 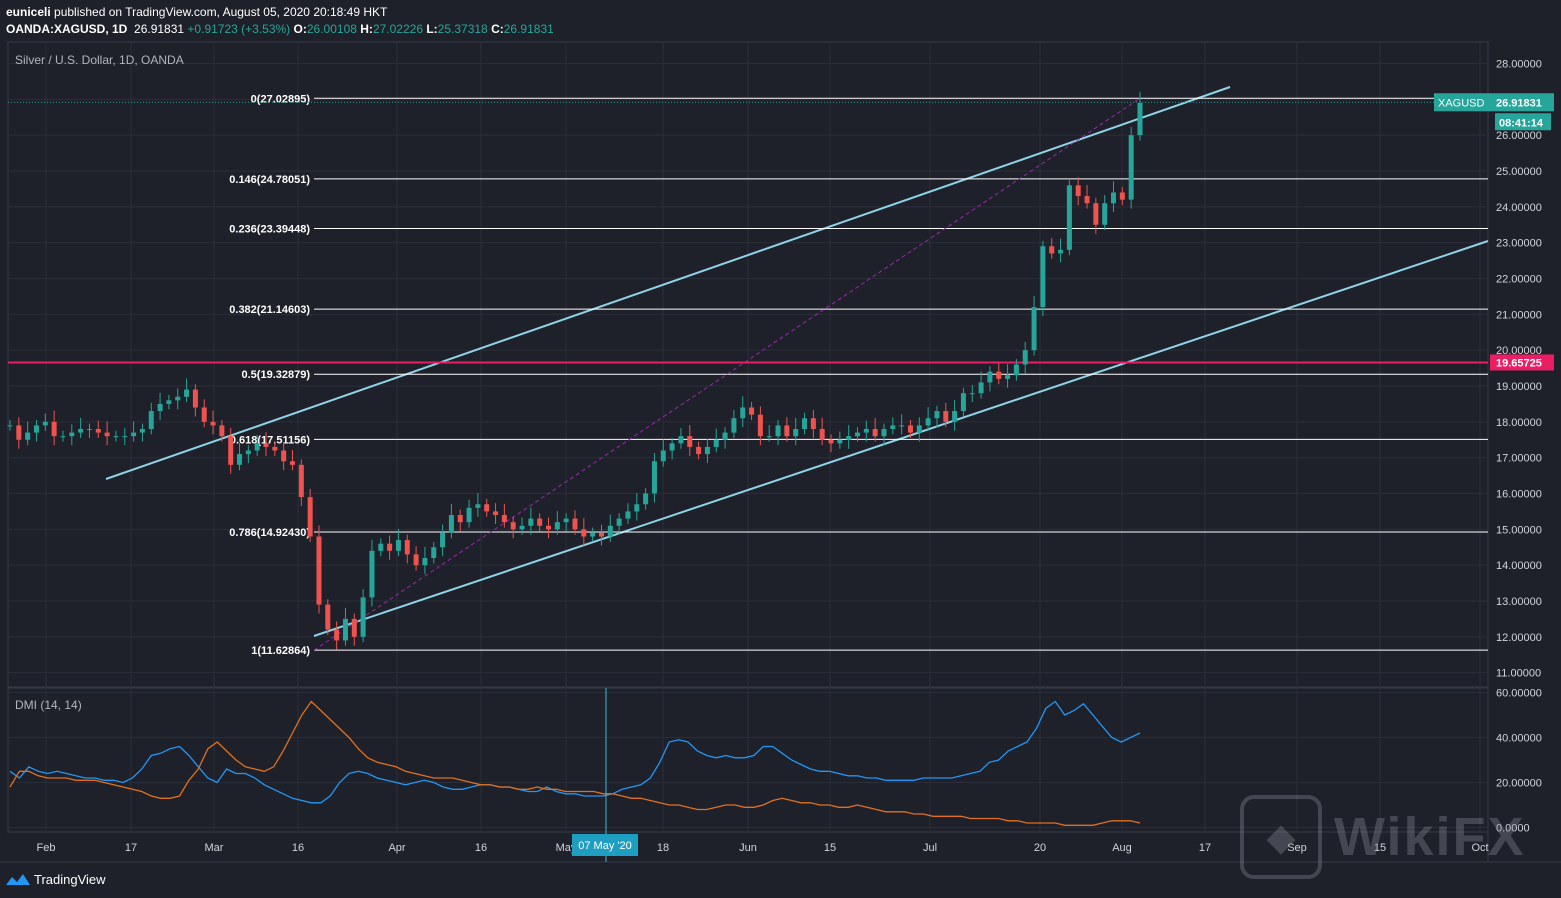 I want to click on tradingview-brand: TradingView, so click(x=56, y=879).